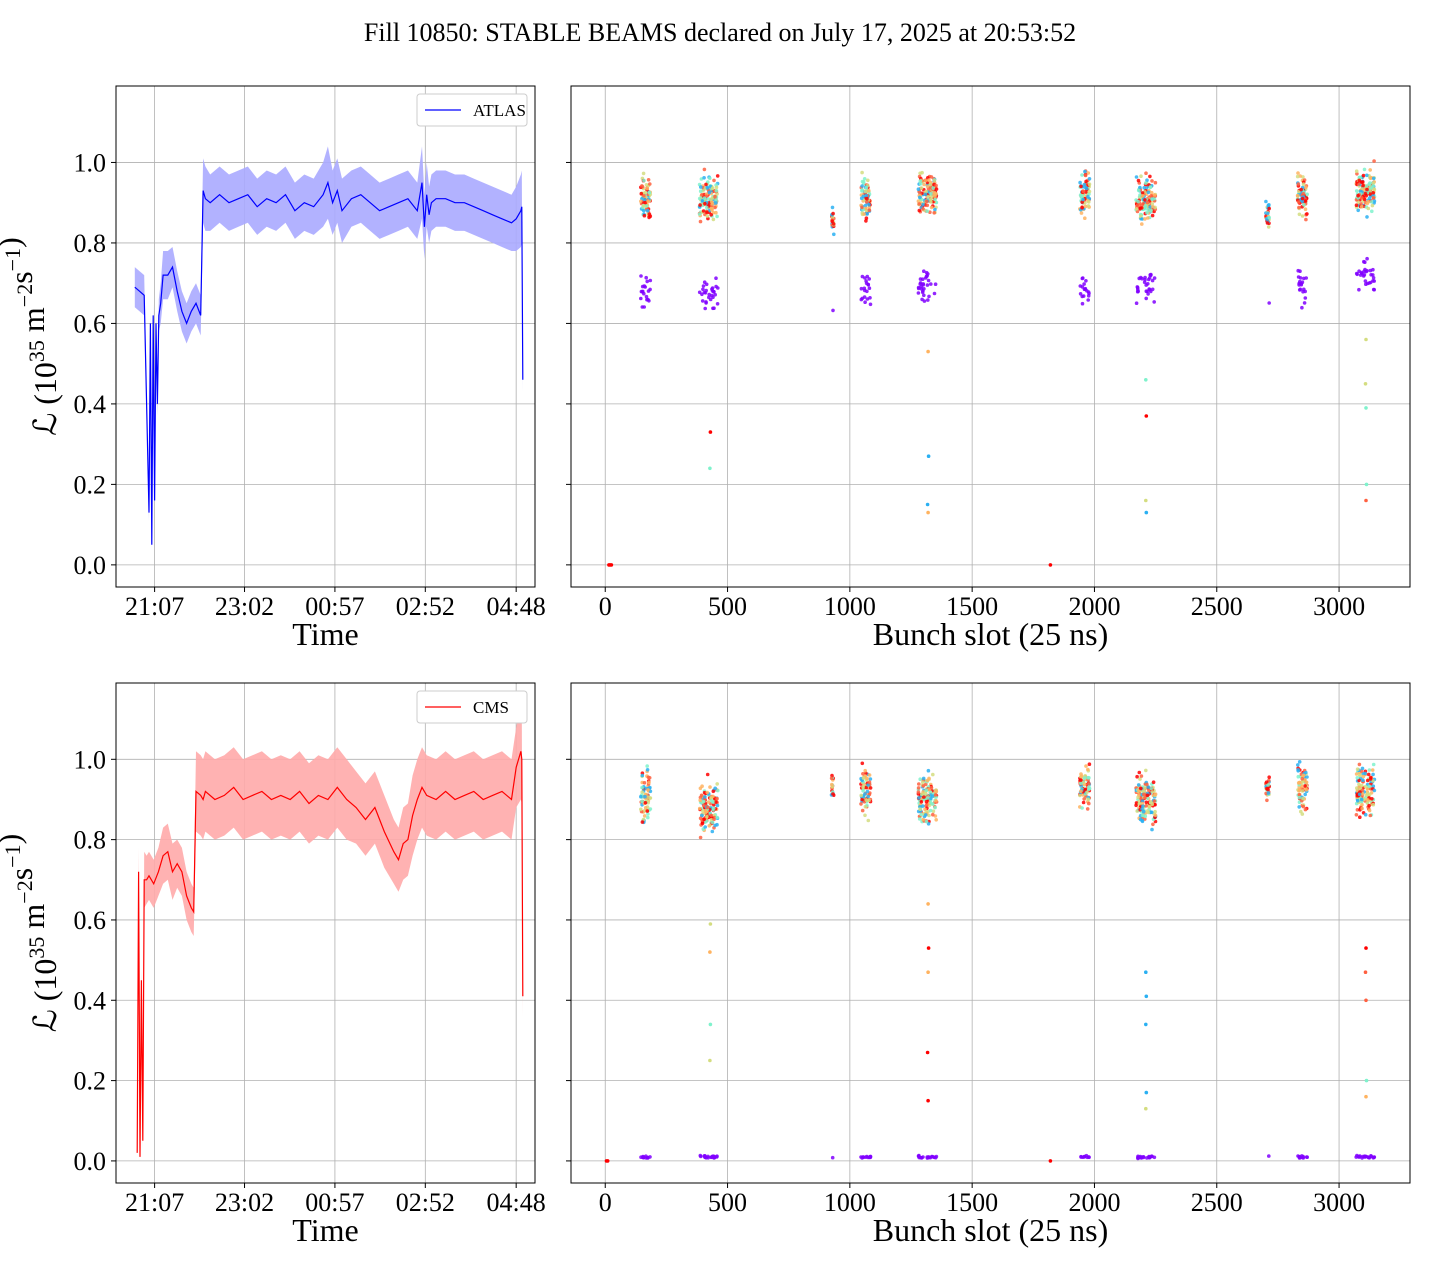 This screenshot has height=1280, width=1440. What do you see at coordinates (491, 707) in the screenshot?
I see `legend-label: CMS` at bounding box center [491, 707].